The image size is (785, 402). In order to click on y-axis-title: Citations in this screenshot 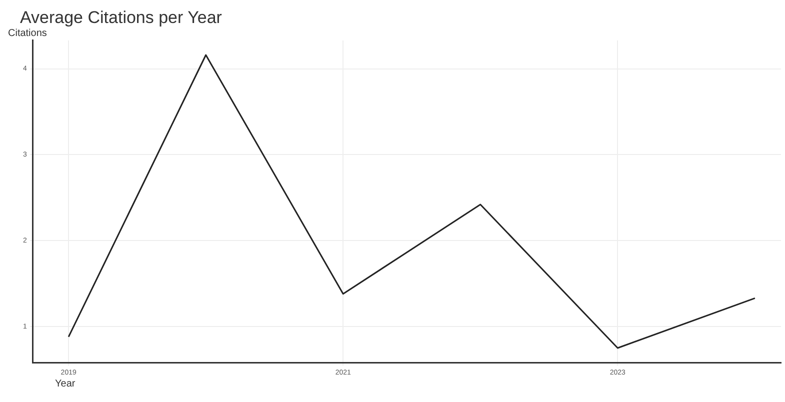, I will do `click(27, 34)`.